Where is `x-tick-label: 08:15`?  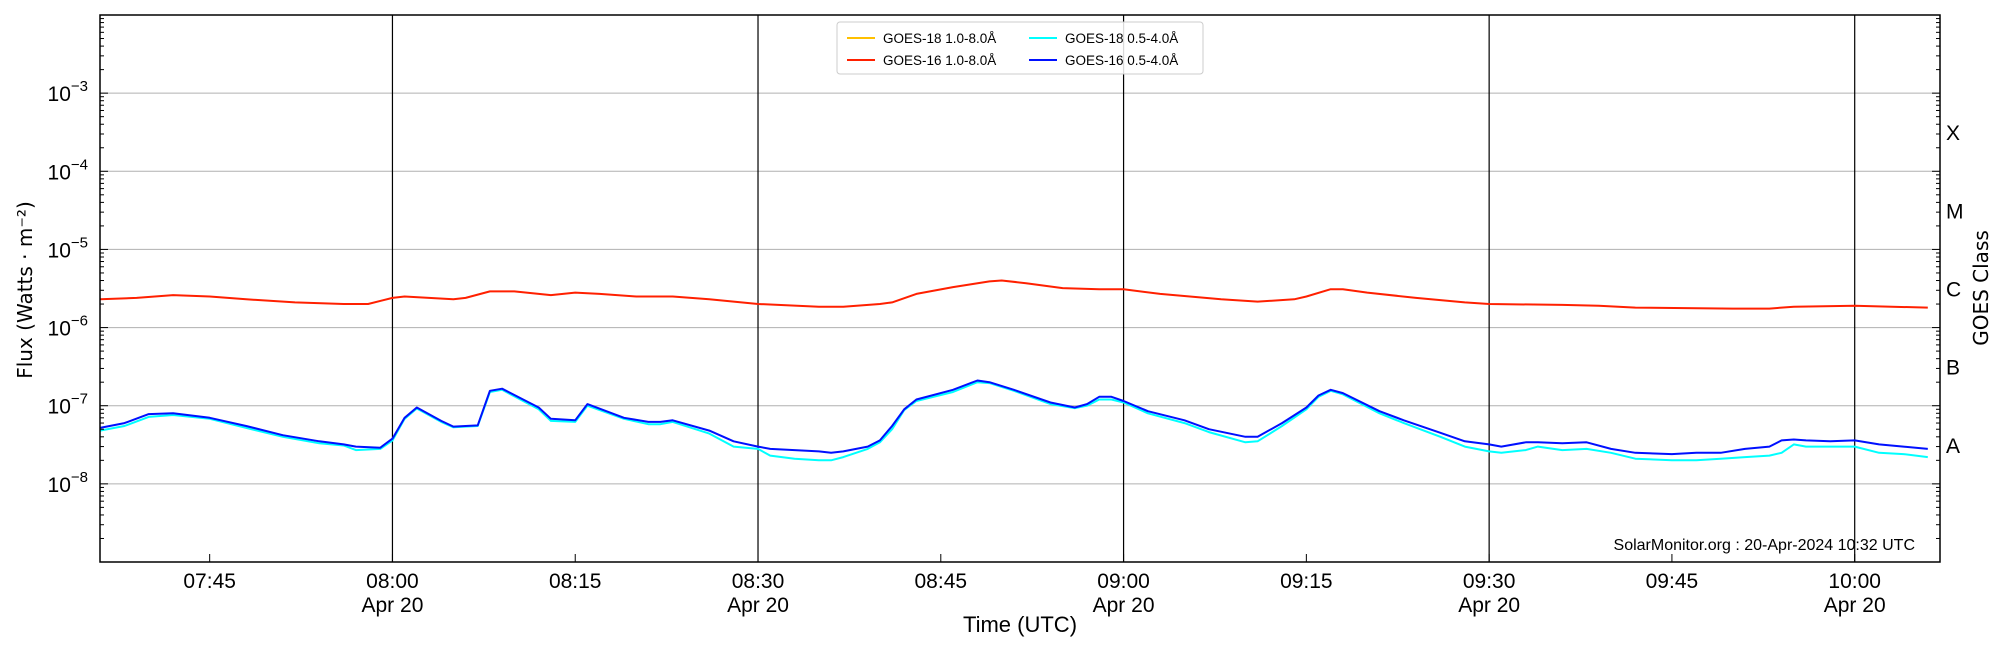 x-tick-label: 08:15 is located at coordinates (575, 581).